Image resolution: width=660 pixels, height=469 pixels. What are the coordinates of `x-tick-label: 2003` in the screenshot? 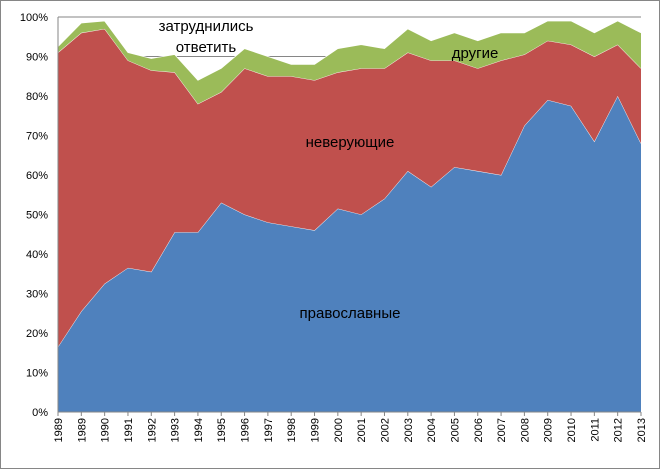 It's located at (409, 430).